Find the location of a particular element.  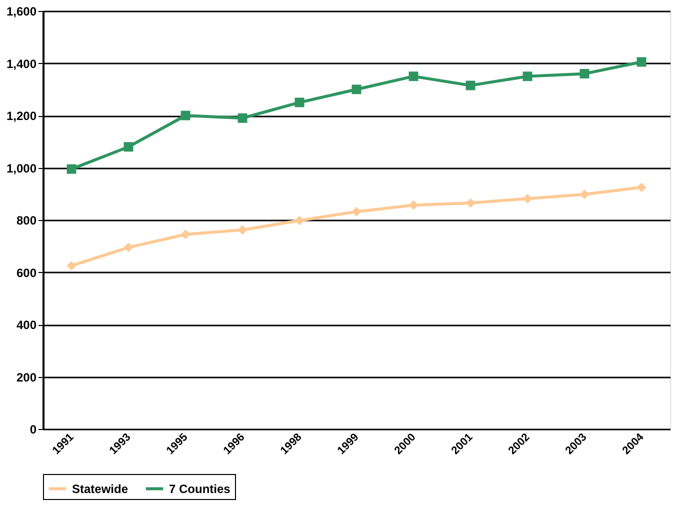

y-tick-label: 600 is located at coordinates (26, 273).